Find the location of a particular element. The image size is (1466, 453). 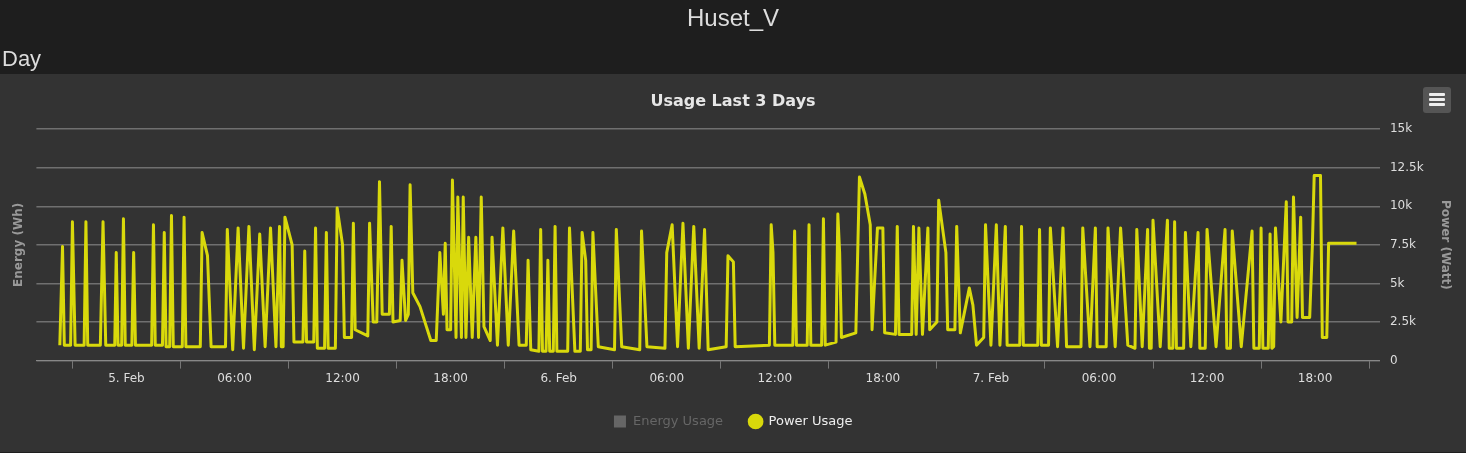

chart-title: Usage Last 3 Days is located at coordinates (733, 100).